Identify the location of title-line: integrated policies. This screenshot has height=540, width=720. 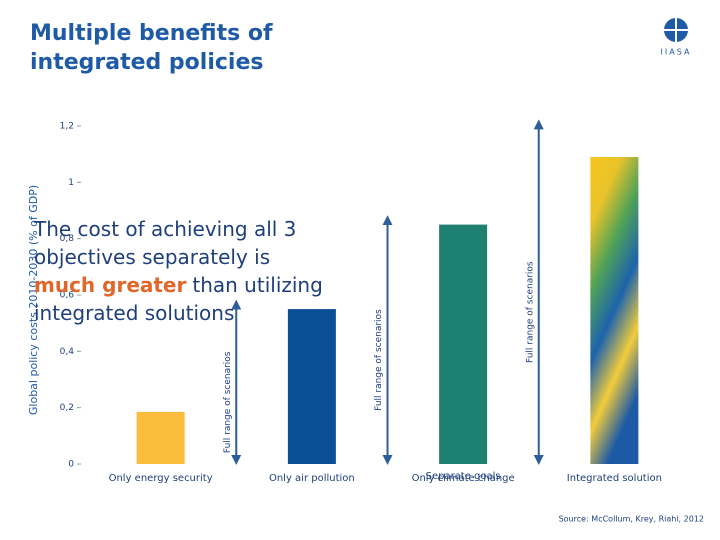
(146, 62).